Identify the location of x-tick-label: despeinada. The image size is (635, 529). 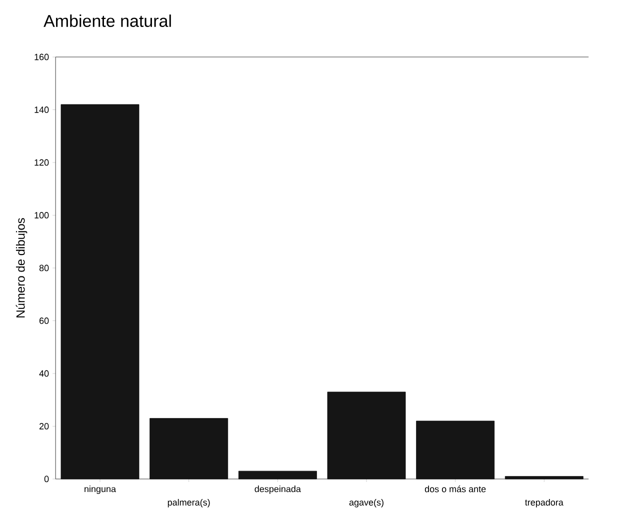
(277, 490).